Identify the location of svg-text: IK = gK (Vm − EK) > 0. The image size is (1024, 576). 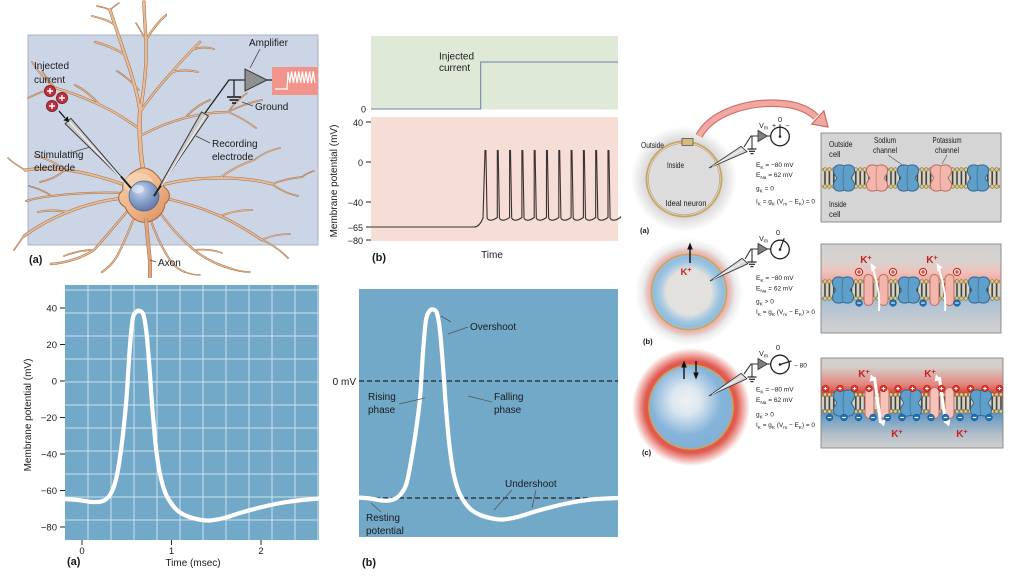
(785, 313).